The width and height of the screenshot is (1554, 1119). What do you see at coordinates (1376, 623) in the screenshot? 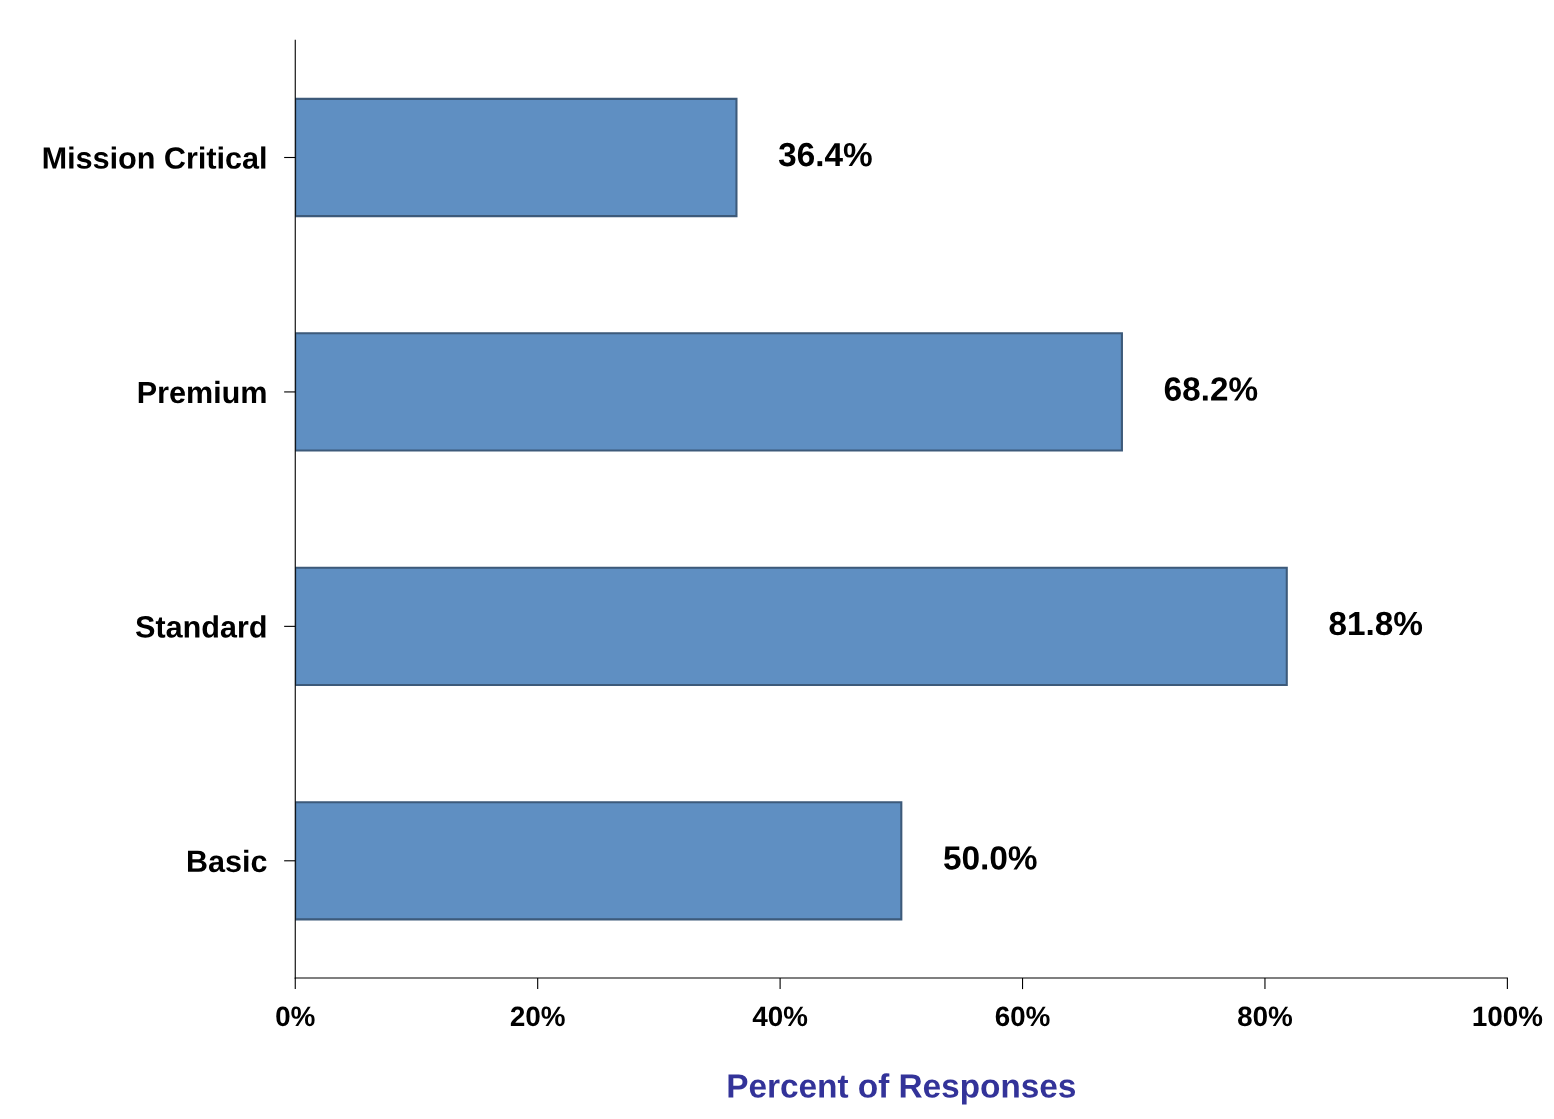
I see `data-label: 81.8%` at bounding box center [1376, 623].